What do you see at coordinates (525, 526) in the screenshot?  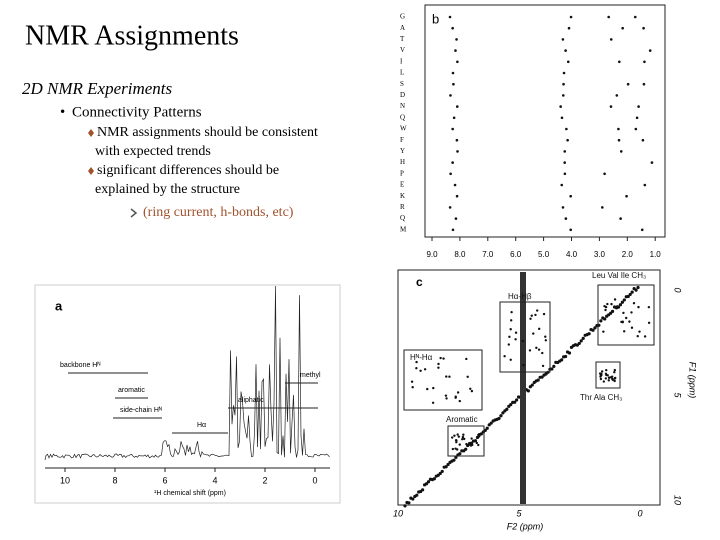 I see `x-axis-label: F2 (ppm)` at bounding box center [525, 526].